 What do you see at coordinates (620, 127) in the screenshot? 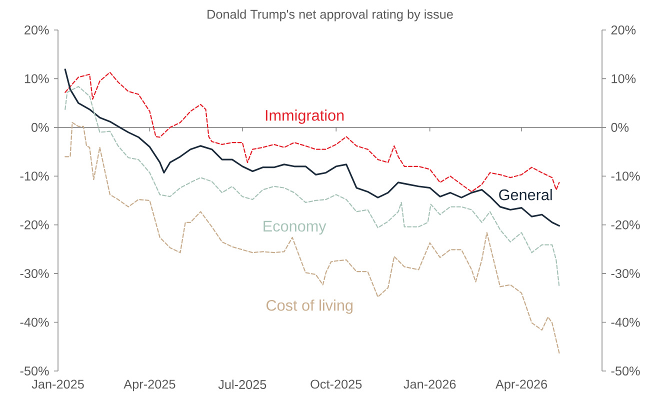
I see `y2-tick-label: 0%` at bounding box center [620, 127].